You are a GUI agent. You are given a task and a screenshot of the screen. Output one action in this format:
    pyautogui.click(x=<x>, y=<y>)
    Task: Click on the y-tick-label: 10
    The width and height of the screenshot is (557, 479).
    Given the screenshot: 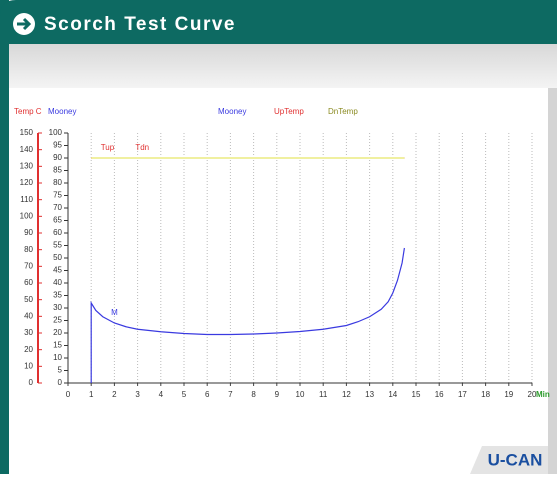 What is the action you would take?
    pyautogui.click(x=57, y=357)
    